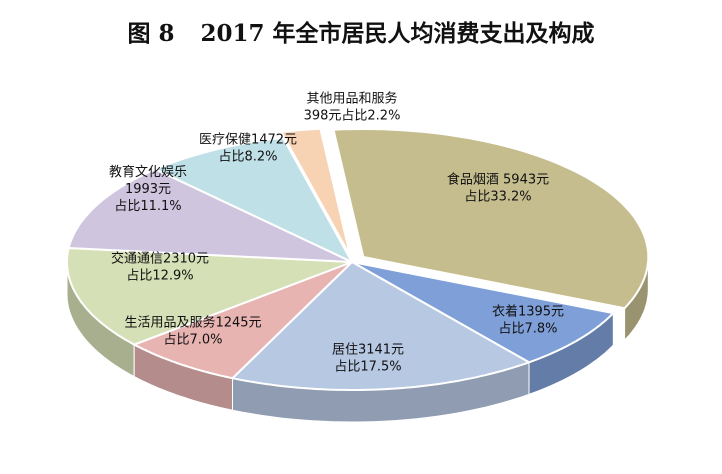 The height and width of the screenshot is (474, 722). Describe the element at coordinates (160, 259) in the screenshot. I see `data-label-line: 交通通信2310元` at that location.